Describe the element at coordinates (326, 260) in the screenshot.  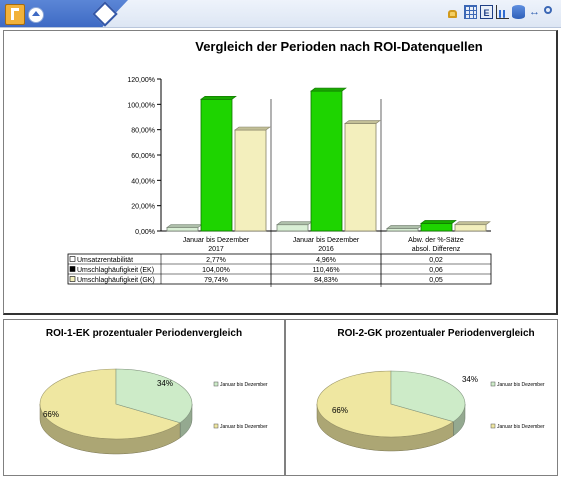
I see `table-cell: 4,96%` at that location.